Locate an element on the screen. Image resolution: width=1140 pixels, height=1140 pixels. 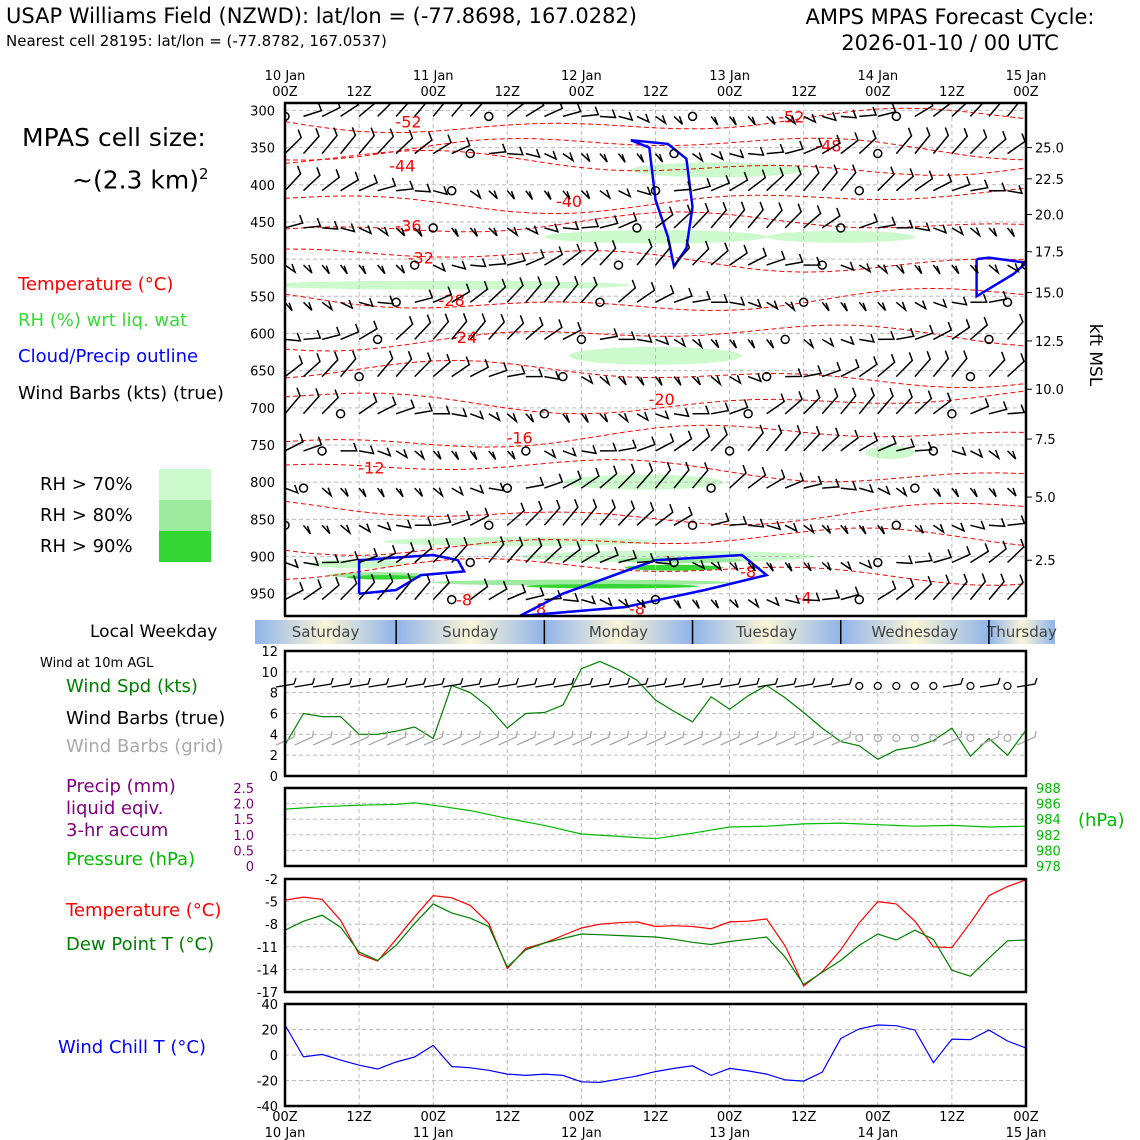
bottom-hour-label: 12Z is located at coordinates (952, 1117).